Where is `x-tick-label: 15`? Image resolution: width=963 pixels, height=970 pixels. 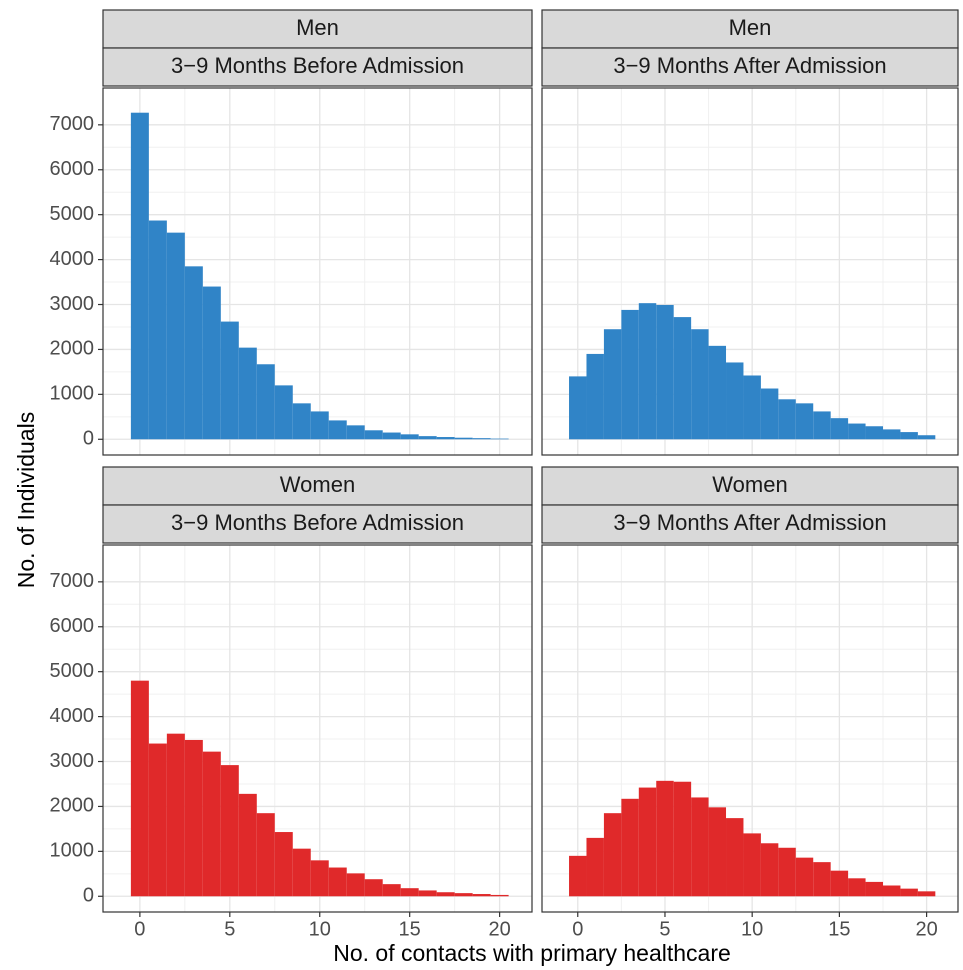
x-tick-label: 15 is located at coordinates (839, 929).